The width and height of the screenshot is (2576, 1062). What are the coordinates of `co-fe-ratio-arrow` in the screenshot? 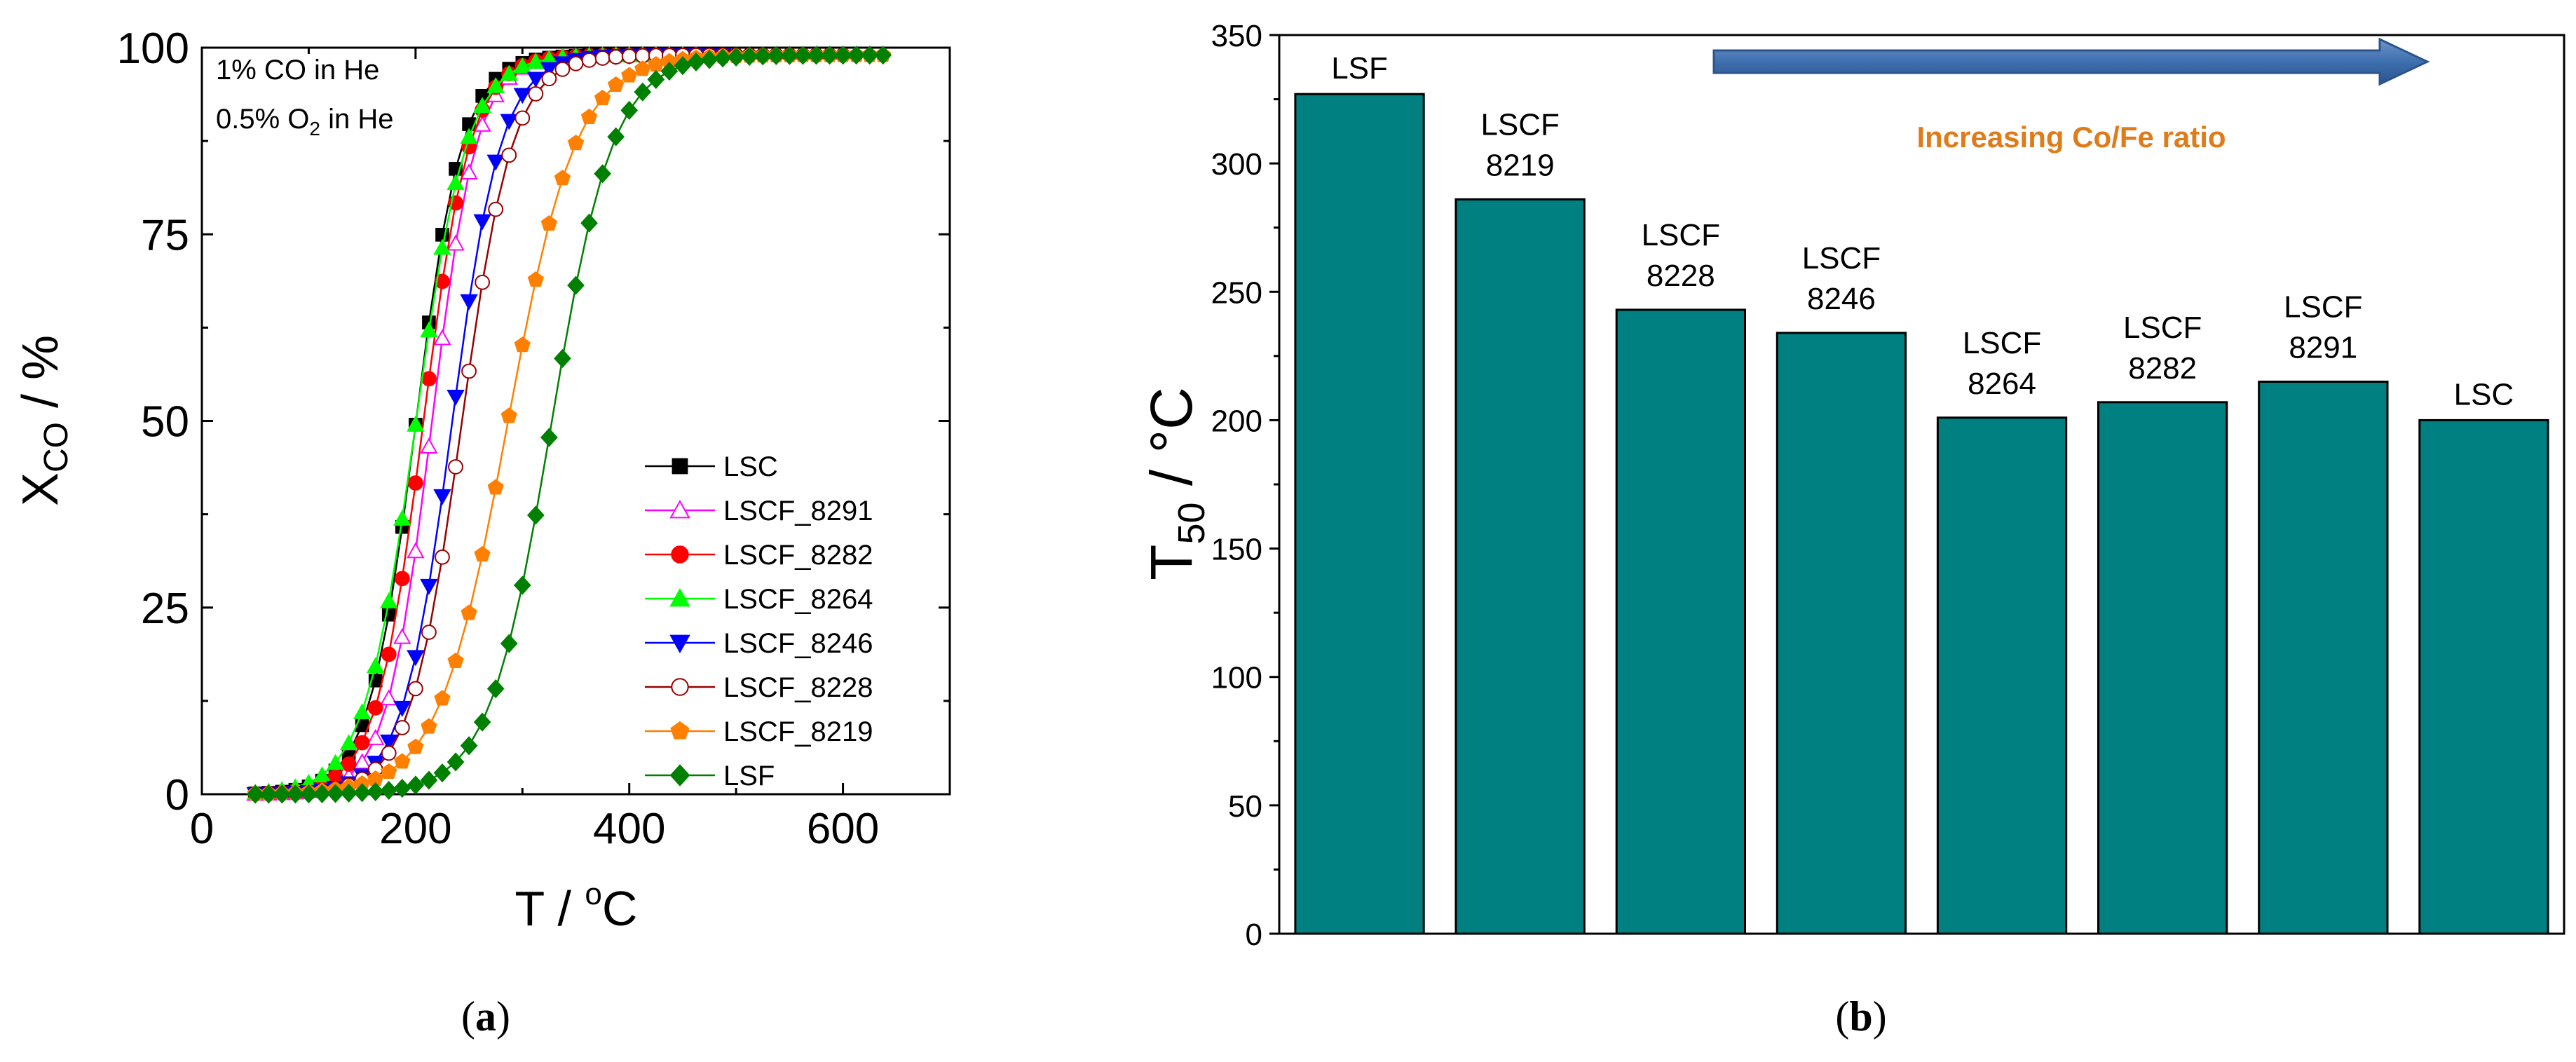 It's located at (2071, 61).